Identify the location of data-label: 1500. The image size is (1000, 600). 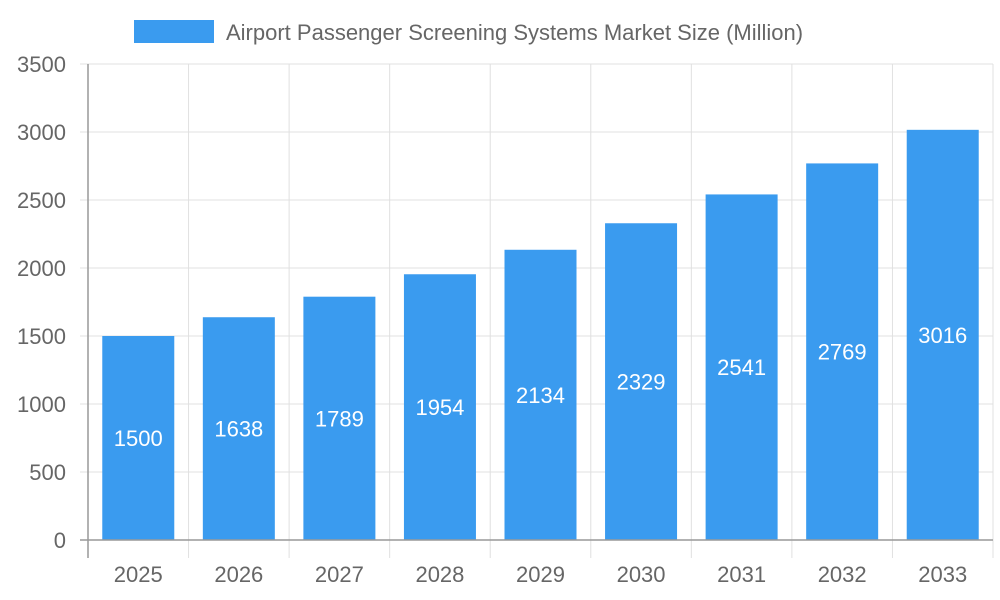
(138, 438).